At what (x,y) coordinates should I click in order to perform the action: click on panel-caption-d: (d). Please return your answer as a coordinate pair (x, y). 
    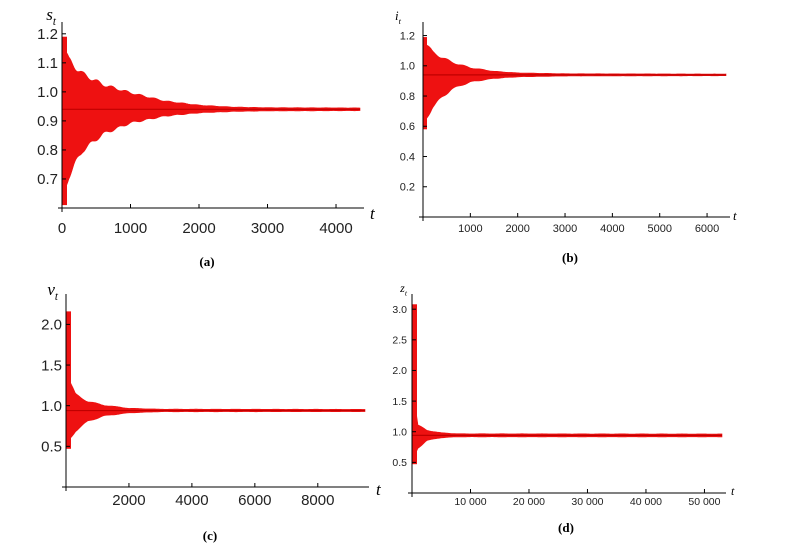
    Looking at the image, I should click on (566, 527).